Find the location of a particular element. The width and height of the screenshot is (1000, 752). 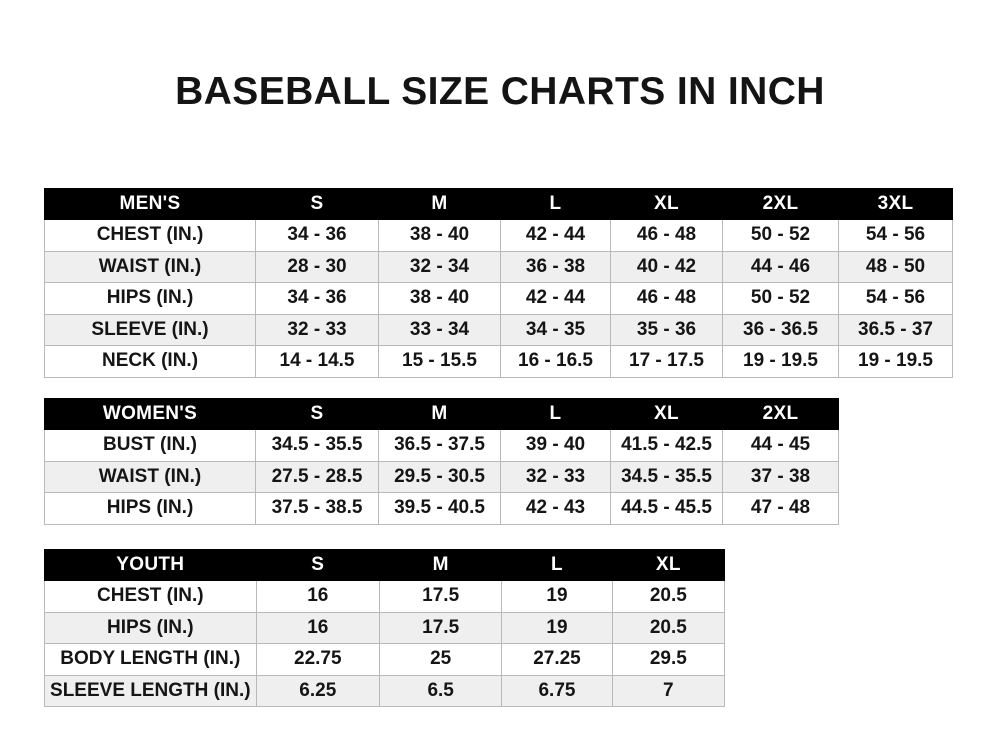

row-label: SLEEVE LENGTH (IN.) is located at coordinates (150, 690).